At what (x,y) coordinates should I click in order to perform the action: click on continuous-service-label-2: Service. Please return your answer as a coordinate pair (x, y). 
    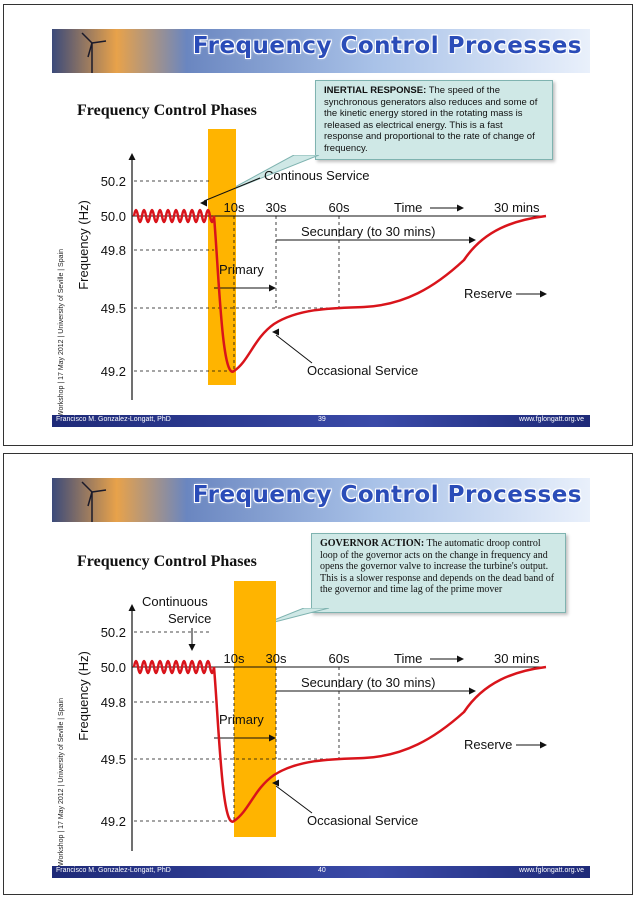
    Looking at the image, I should click on (189, 618).